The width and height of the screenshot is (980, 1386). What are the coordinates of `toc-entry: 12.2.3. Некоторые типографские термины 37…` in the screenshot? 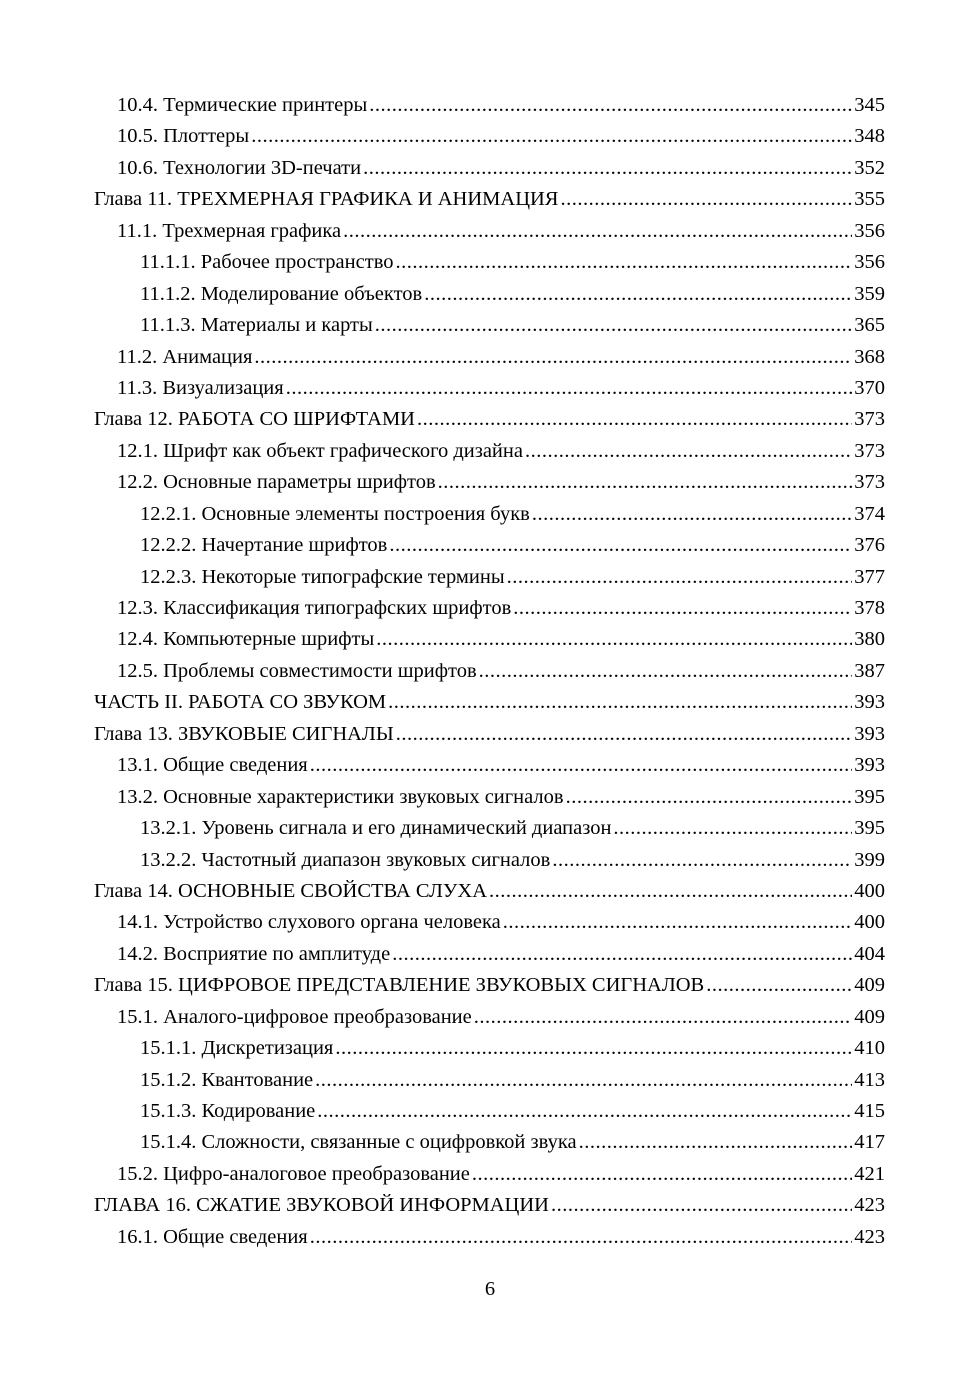 It's located at (489, 577).